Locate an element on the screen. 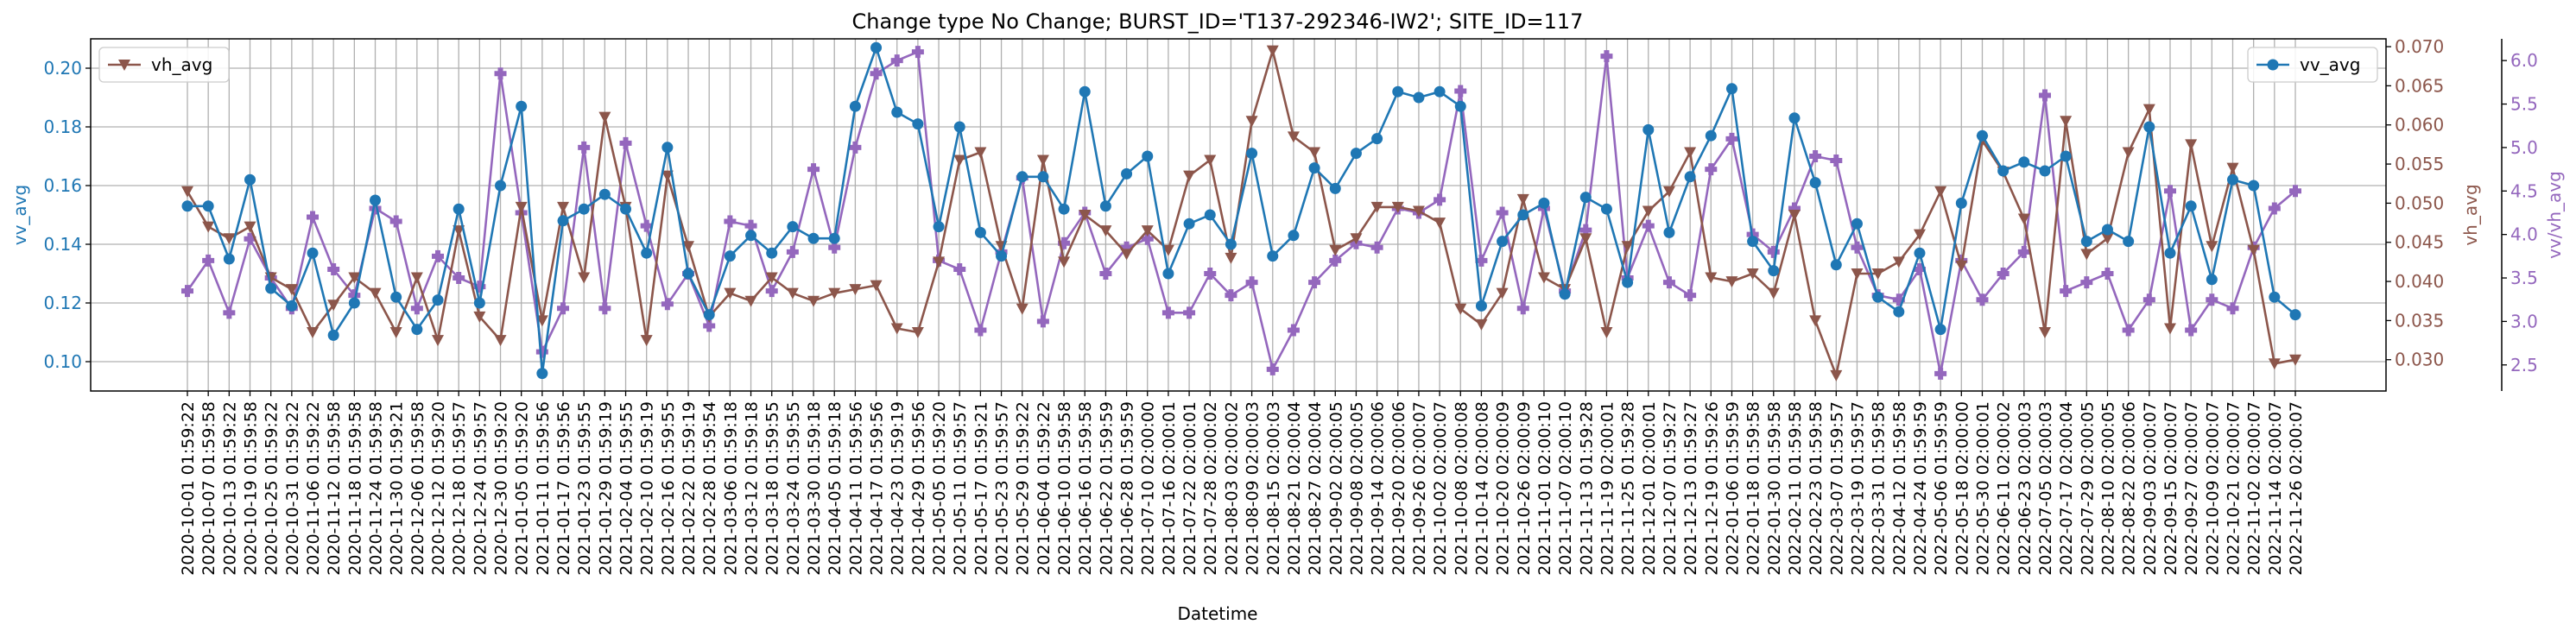 This screenshot has height=637, width=2576. right1-tick-label: 0.070 is located at coordinates (2419, 46).